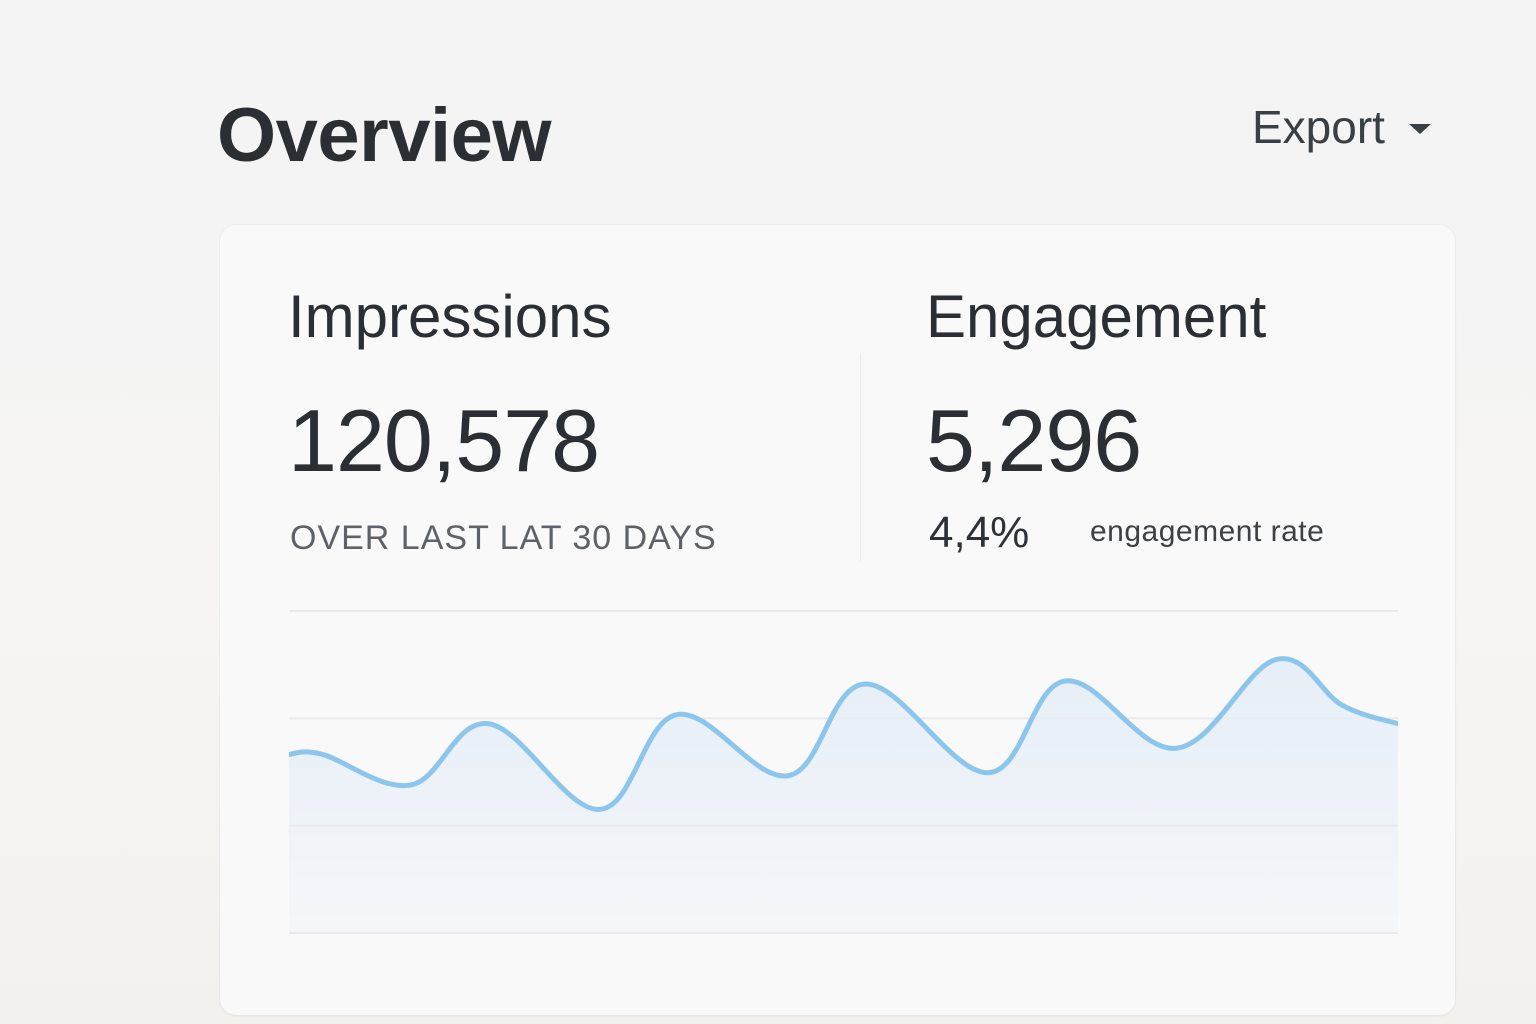 The width and height of the screenshot is (1536, 1024). Describe the element at coordinates (1318, 127) in the screenshot. I see `export-label: Export` at that location.